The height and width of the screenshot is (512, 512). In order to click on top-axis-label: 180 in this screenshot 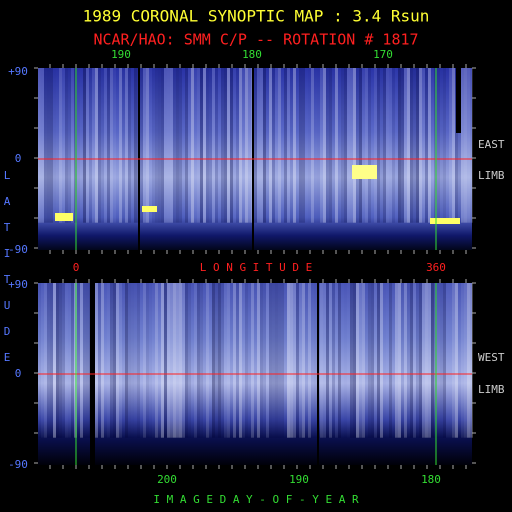, I will do `click(252, 54)`.